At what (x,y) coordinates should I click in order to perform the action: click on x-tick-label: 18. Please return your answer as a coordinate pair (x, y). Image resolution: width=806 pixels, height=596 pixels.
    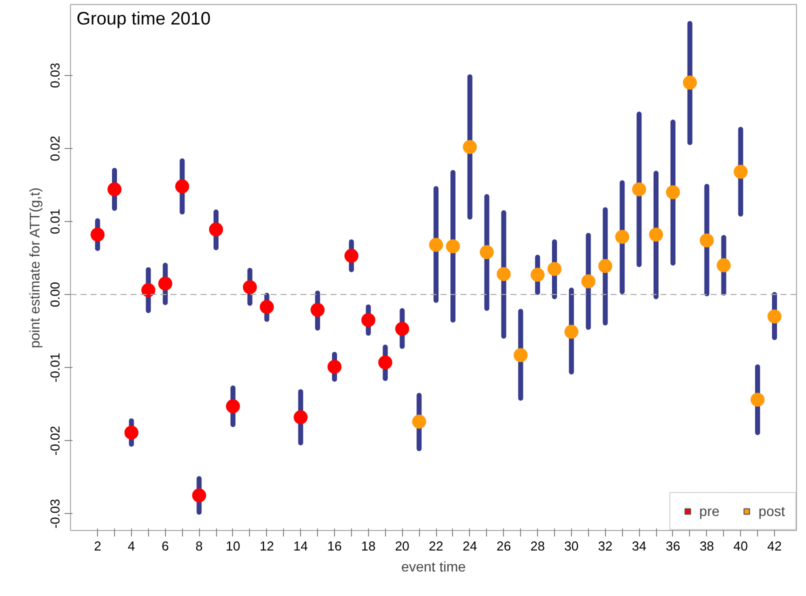
    Looking at the image, I should click on (368, 546).